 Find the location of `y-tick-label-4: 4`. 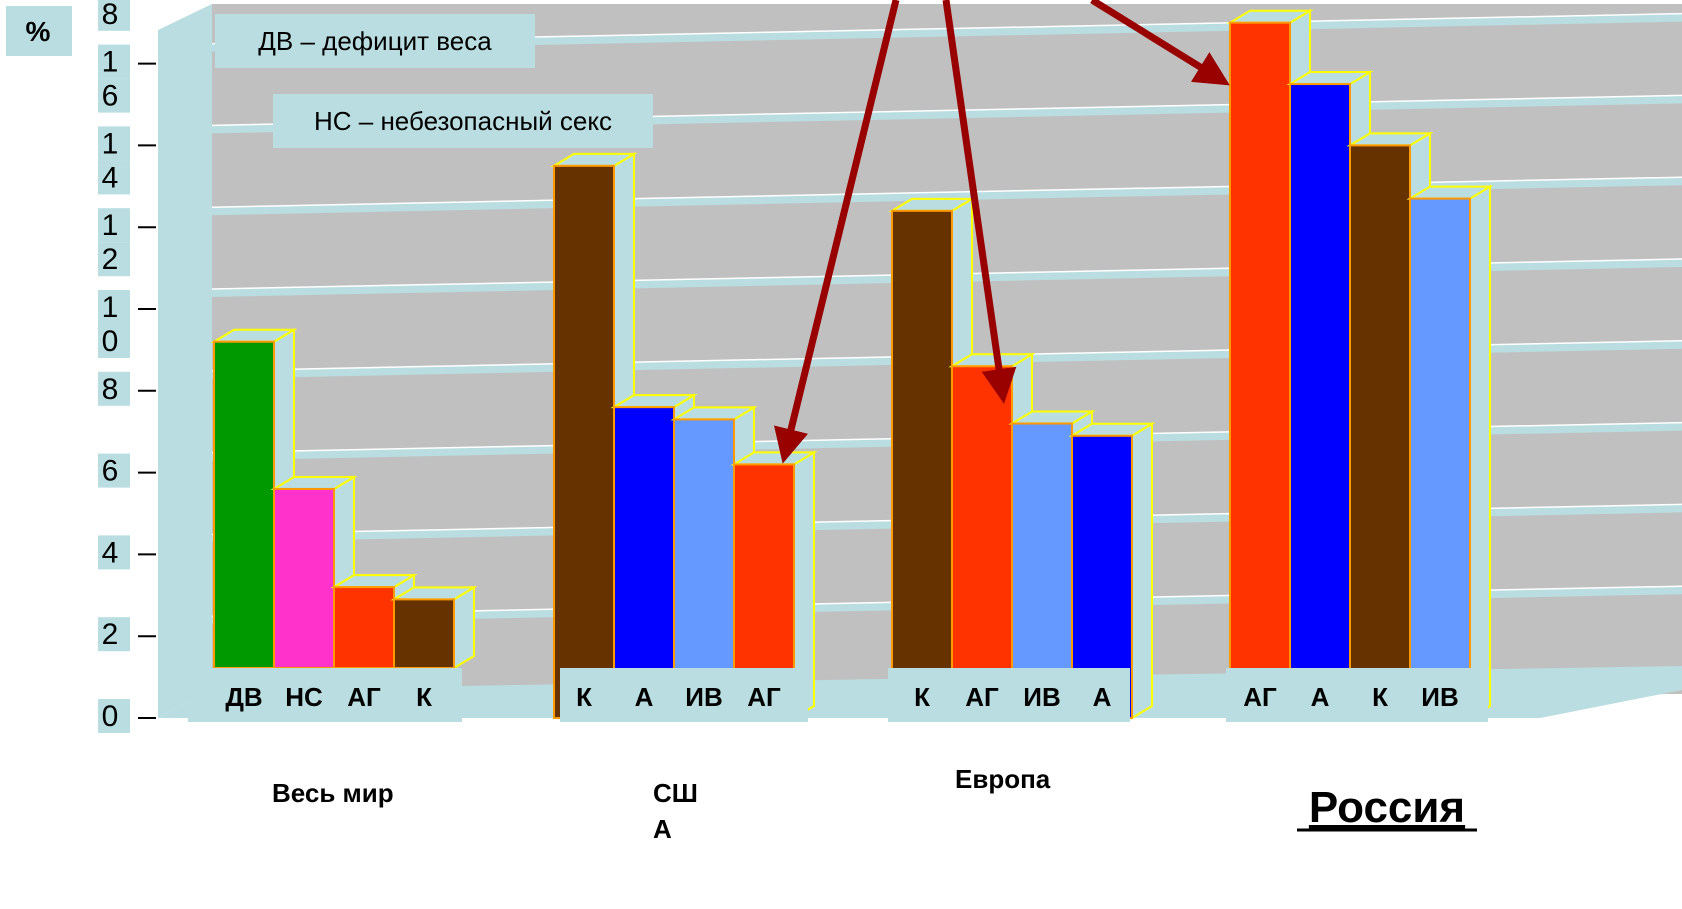

y-tick-label-4: 4 is located at coordinates (114, 552).